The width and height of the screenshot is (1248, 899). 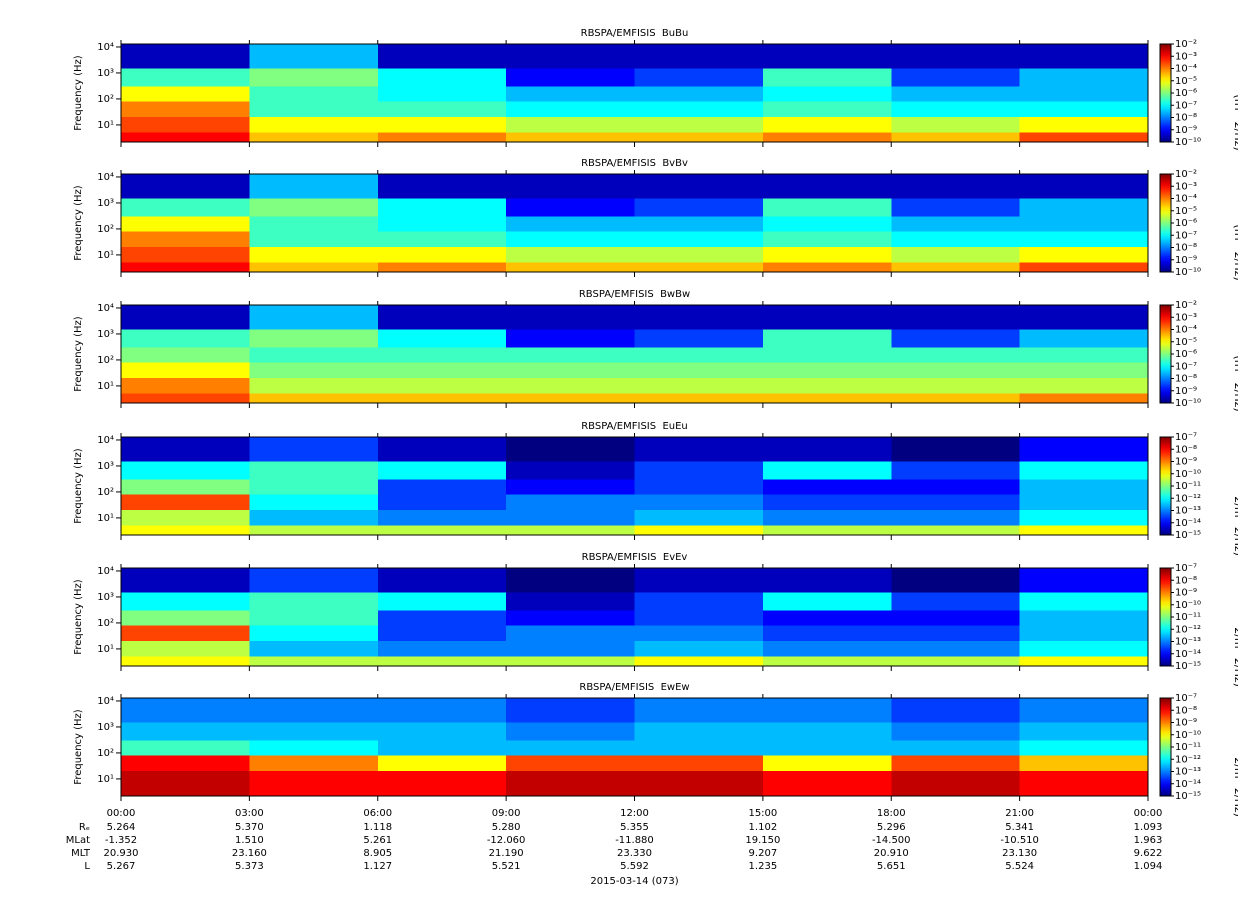 What do you see at coordinates (1148, 853) in the screenshot?
I see `ephemeris-value: 9.622` at bounding box center [1148, 853].